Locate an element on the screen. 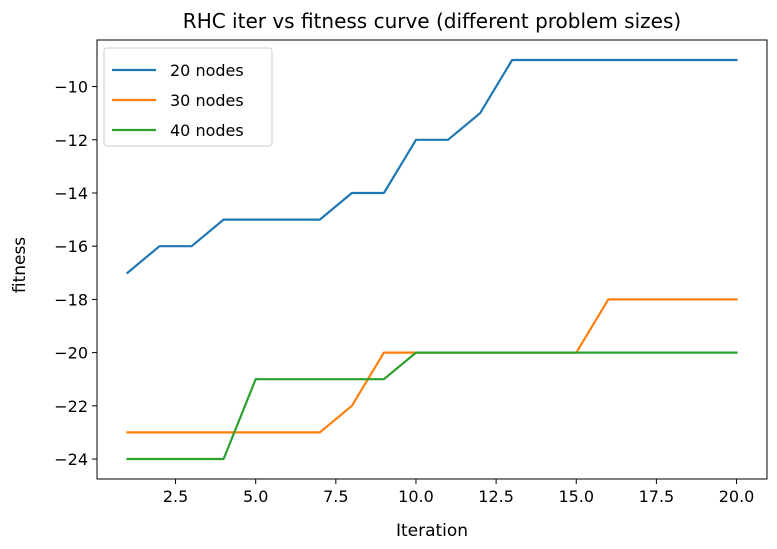  x-axis-label: Iteration is located at coordinates (432, 531).